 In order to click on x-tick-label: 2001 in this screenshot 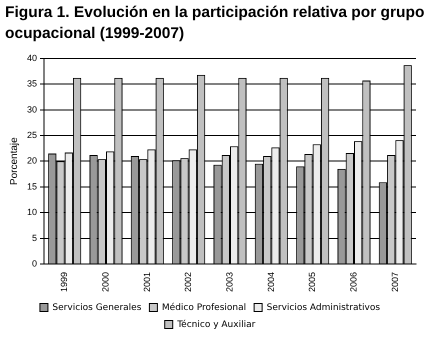, I will do `click(147, 282)`.